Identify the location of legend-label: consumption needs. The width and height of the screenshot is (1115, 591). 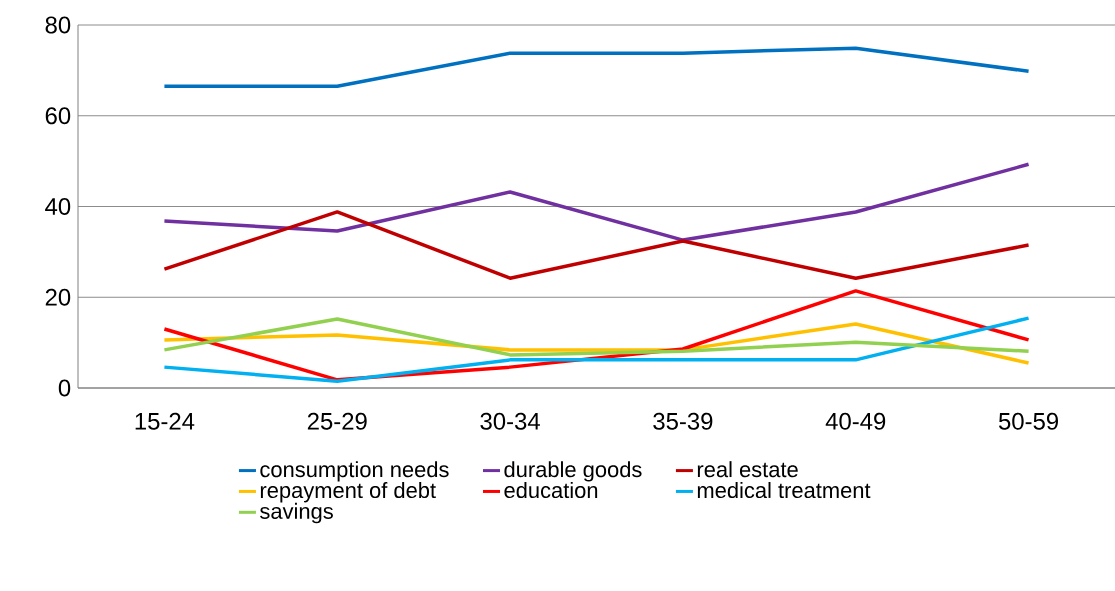
(354, 471).